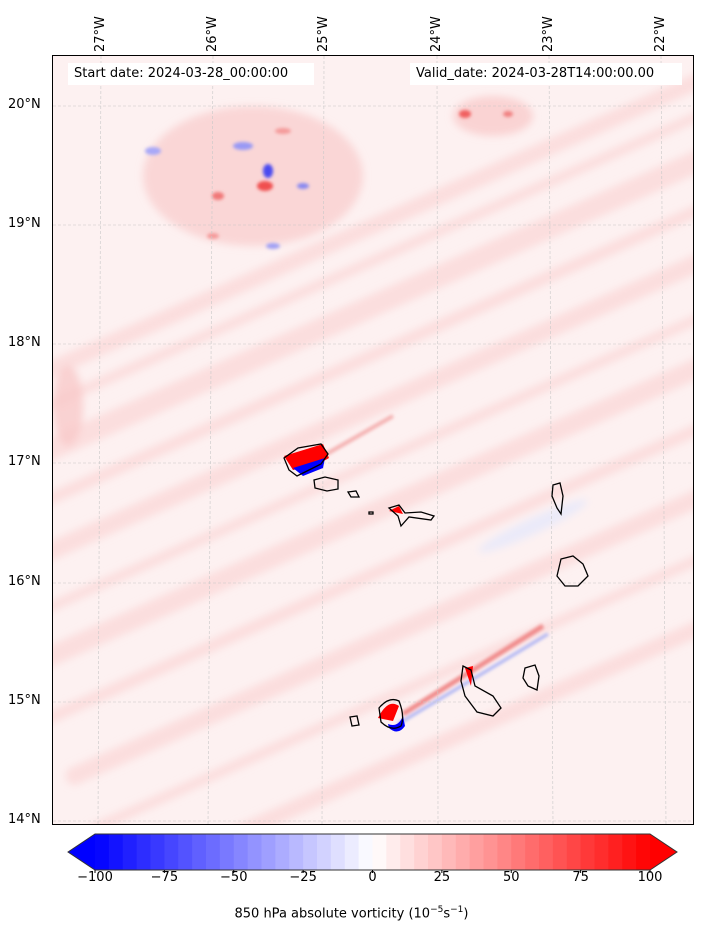 This screenshot has height=936, width=703. Describe the element at coordinates (81, 852) in the screenshot. I see `colorbar-extend-low` at that location.